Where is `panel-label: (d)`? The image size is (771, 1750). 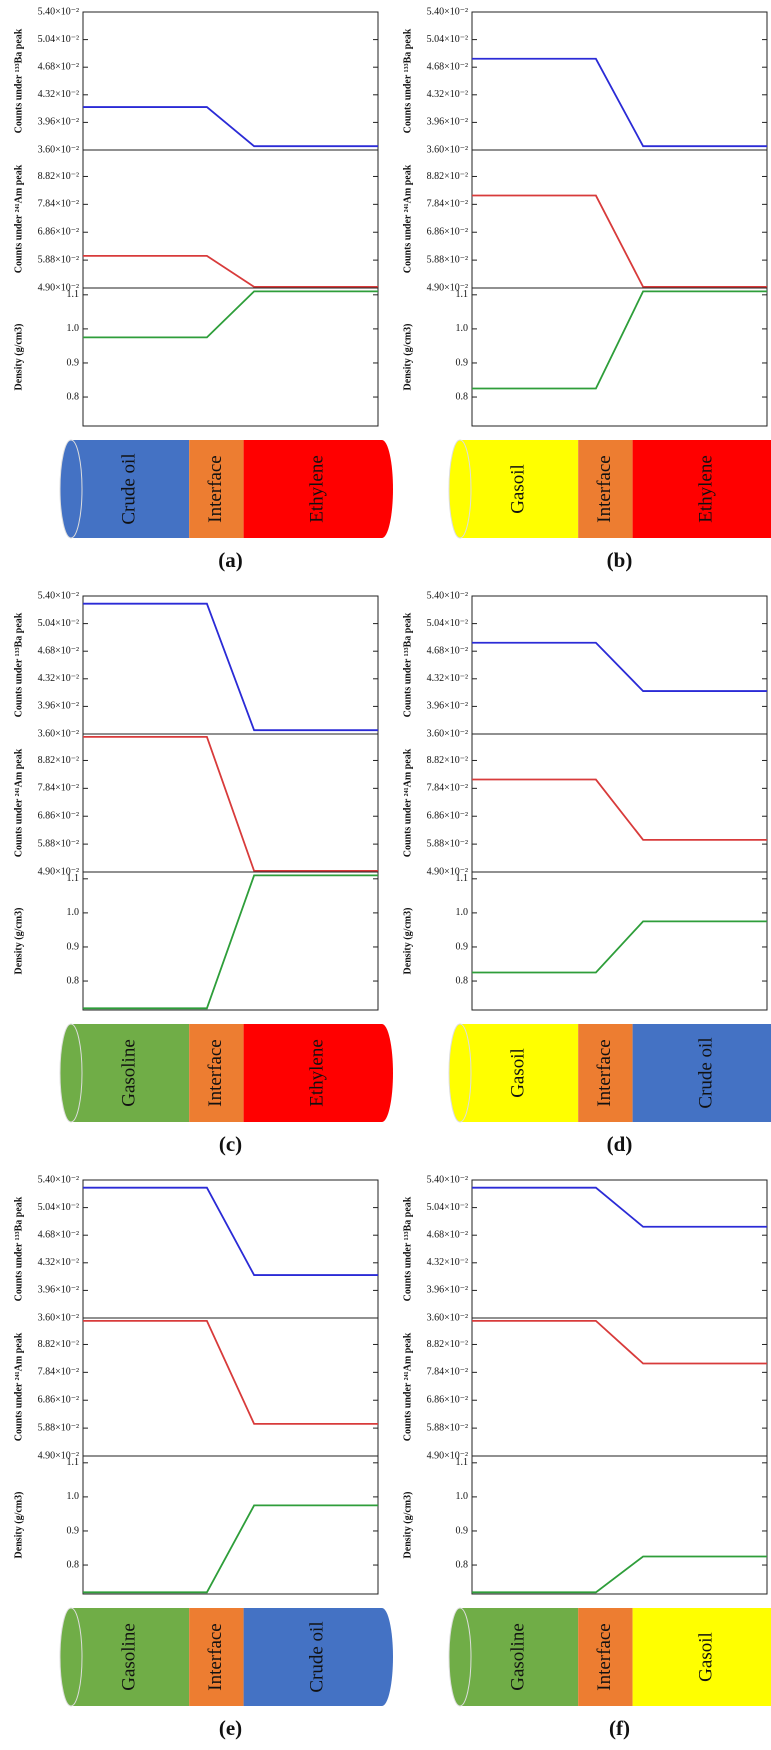
panel-label: (d) is located at coordinates (620, 1144).